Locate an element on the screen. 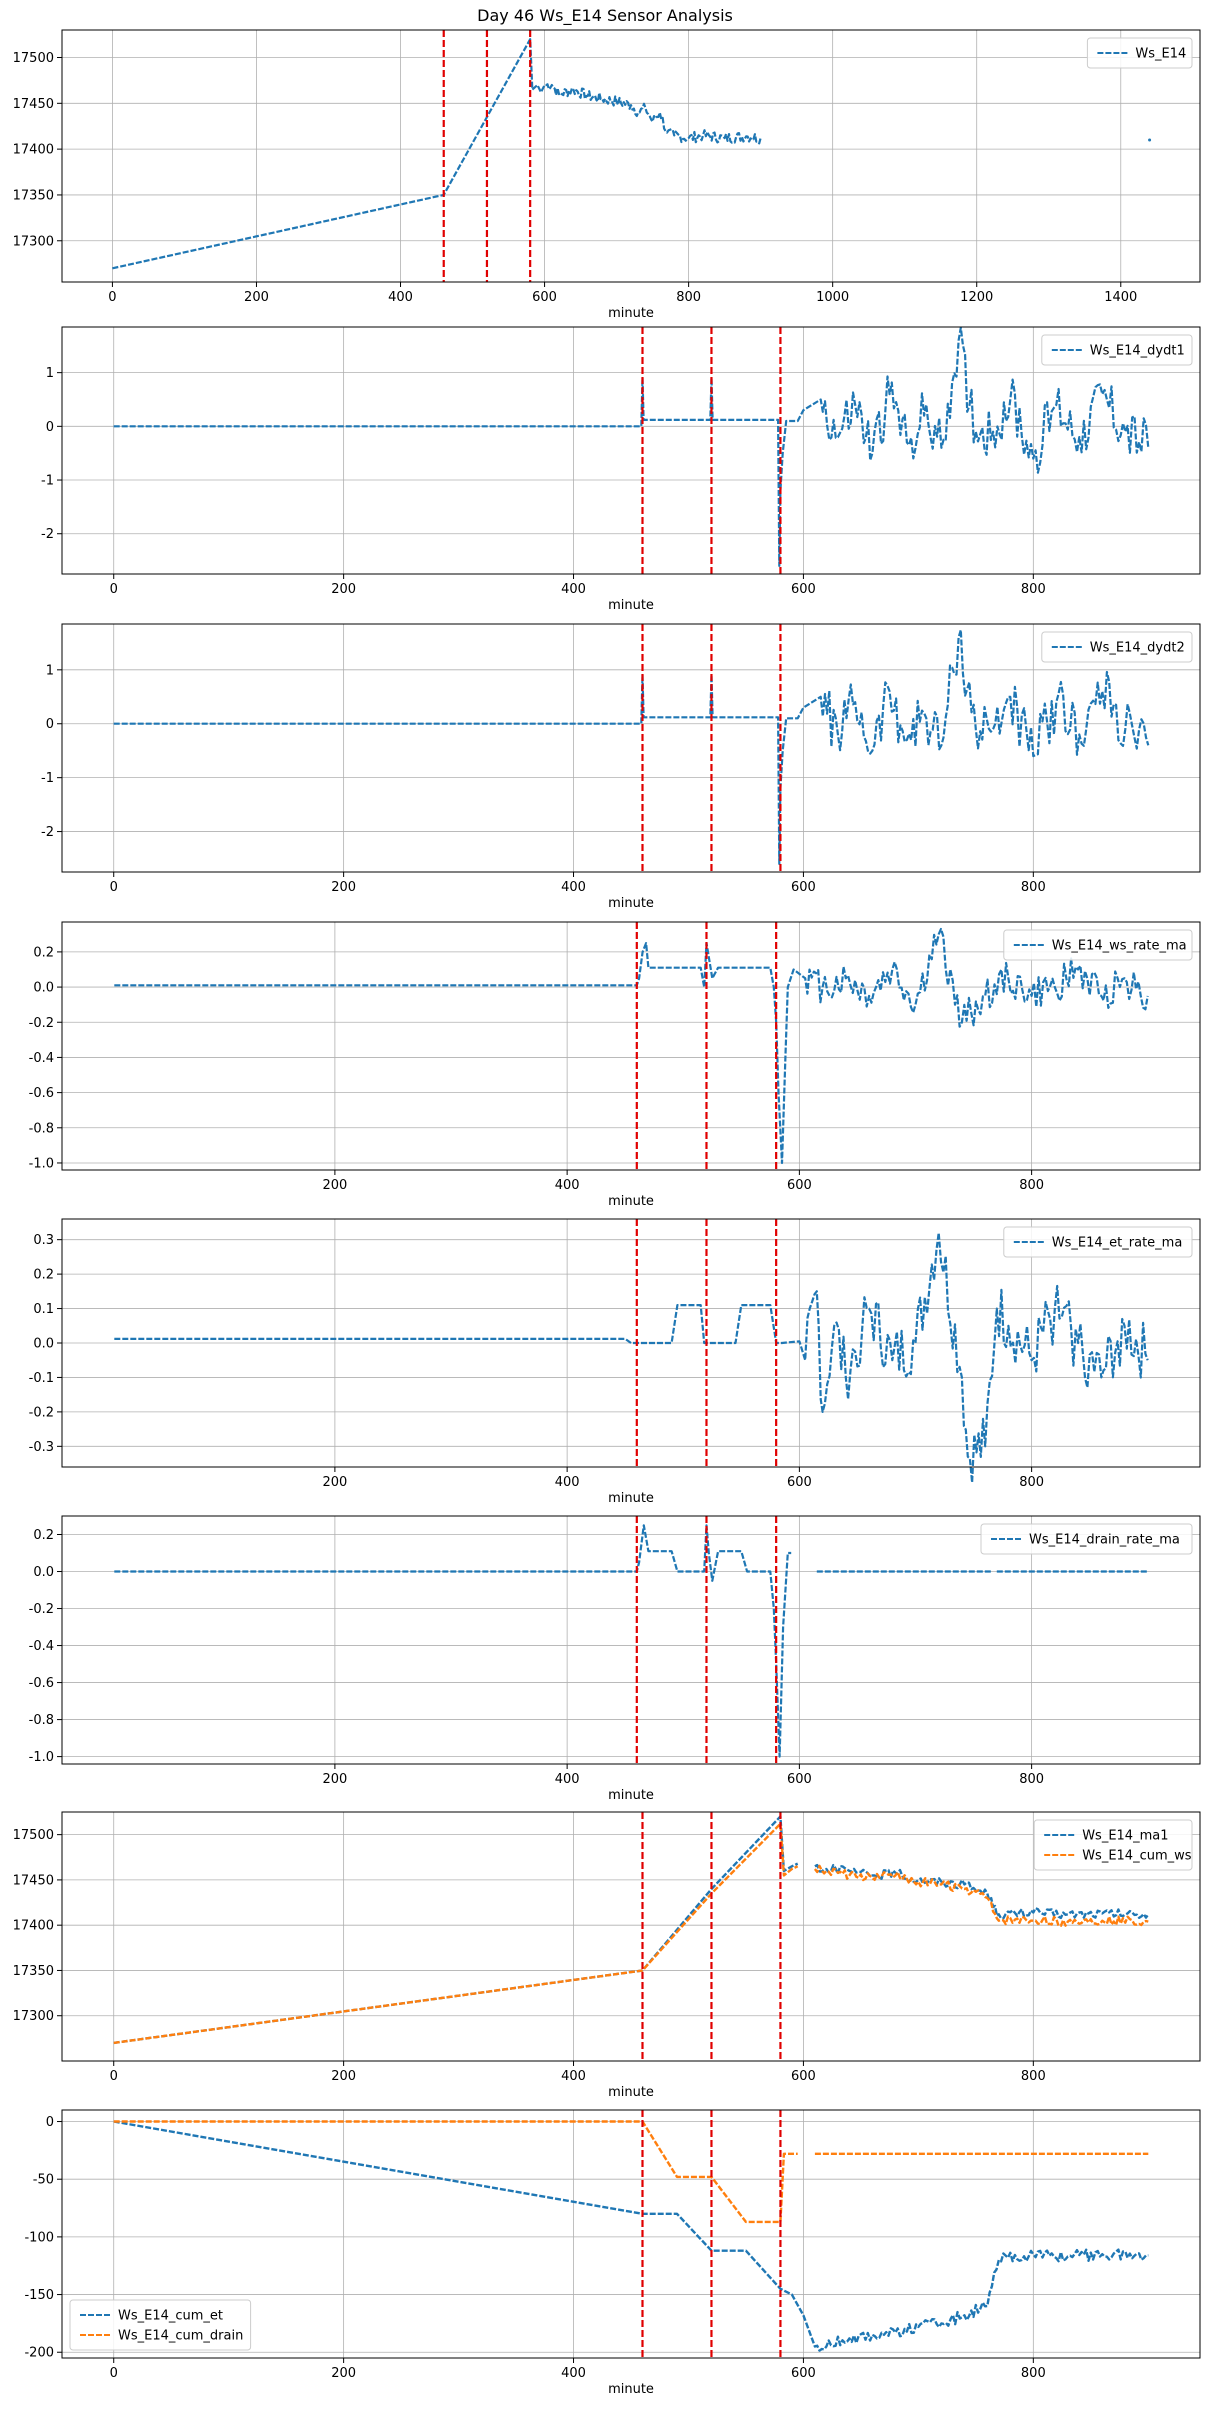 Image resolution: width=1211 pixels, height=2411 pixels. legend: Ws_E14_ws_rate_ma is located at coordinates (1098, 945).